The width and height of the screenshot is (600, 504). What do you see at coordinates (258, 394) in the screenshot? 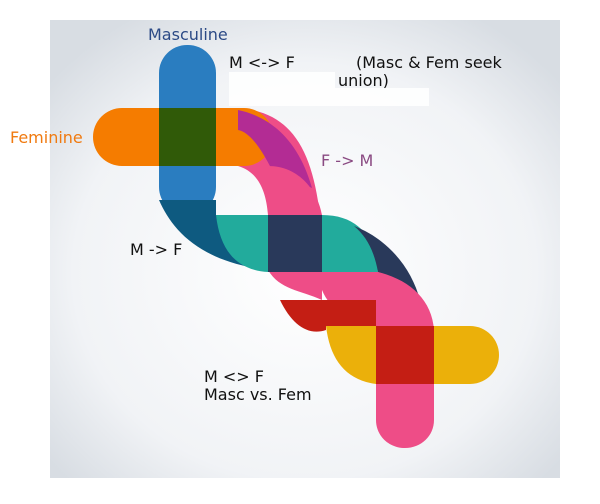
I see `label-masc-vs-fem: Masc vs. Fem` at bounding box center [258, 394].